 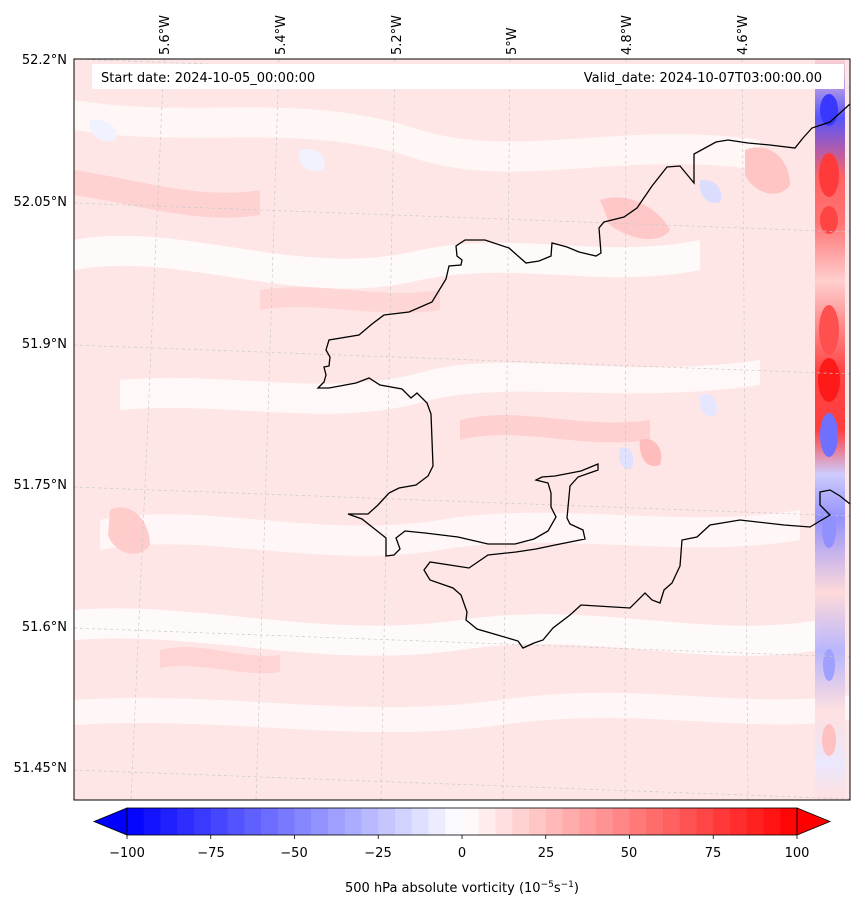 I want to click on colorbar-cells, so click(x=462, y=821).